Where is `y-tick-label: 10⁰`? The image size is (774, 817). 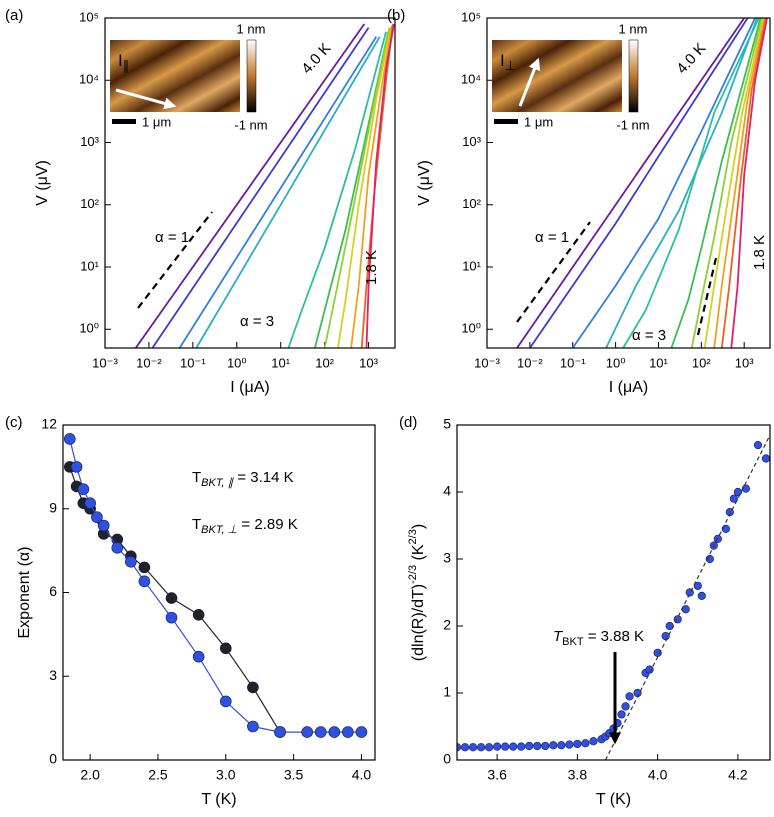
y-tick-label: 10⁰ is located at coordinates (471, 328).